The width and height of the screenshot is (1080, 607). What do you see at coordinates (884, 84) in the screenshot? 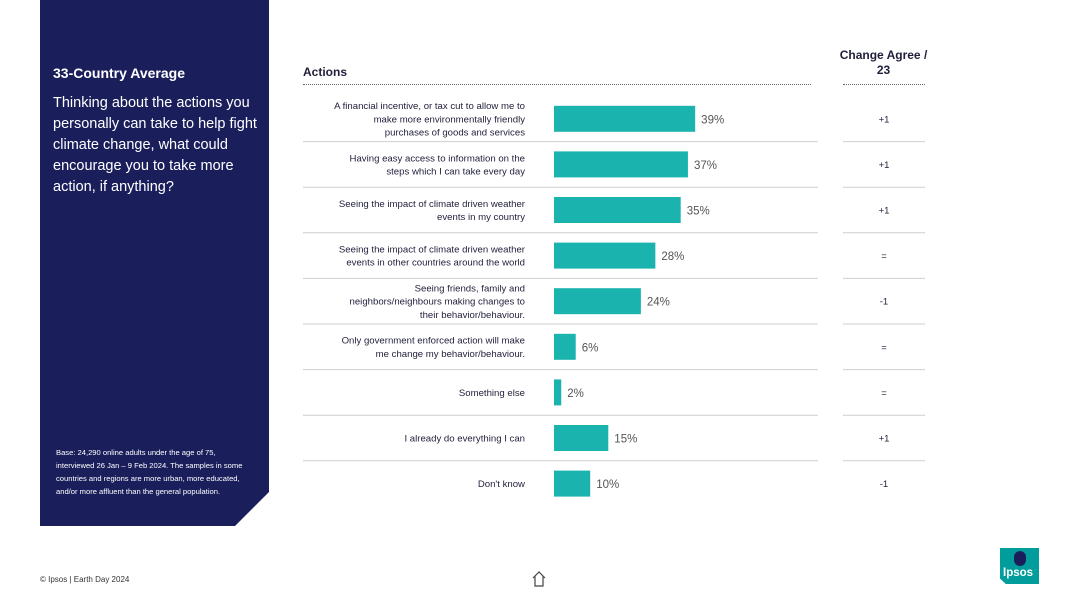
I see `change-header-rule` at bounding box center [884, 84].